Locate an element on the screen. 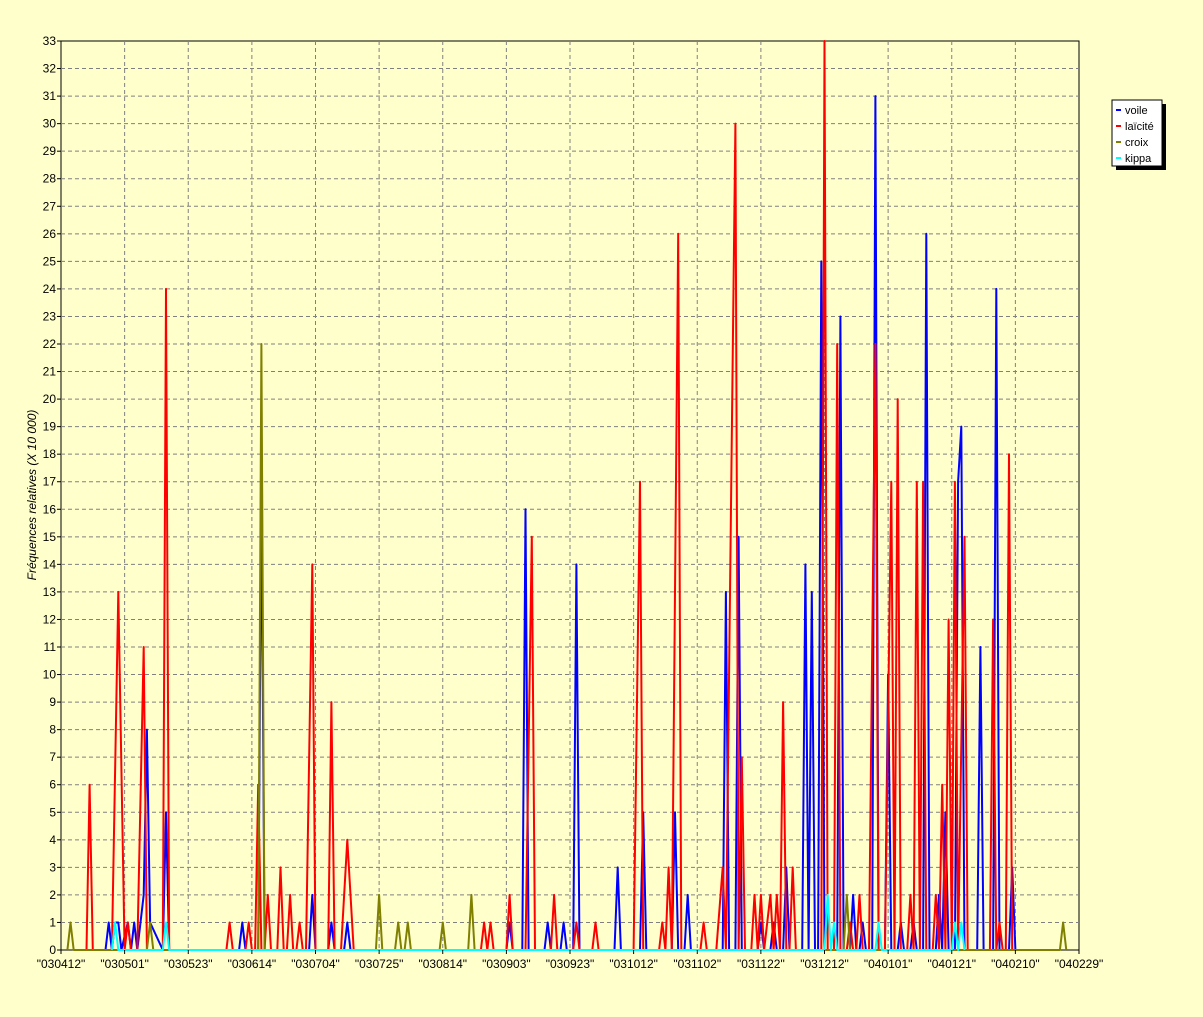 The image size is (1203, 1017). y-tick-label: 1 is located at coordinates (52, 922).